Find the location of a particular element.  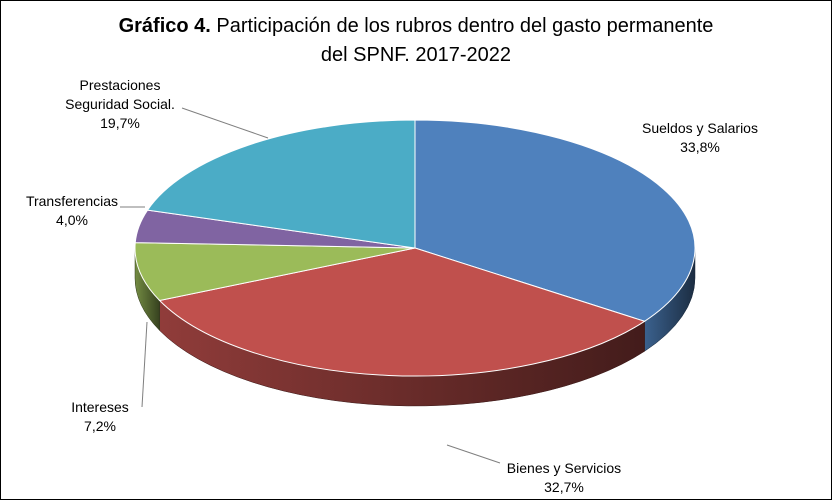

slice-name-label: Seguridad Social. is located at coordinates (120, 104).